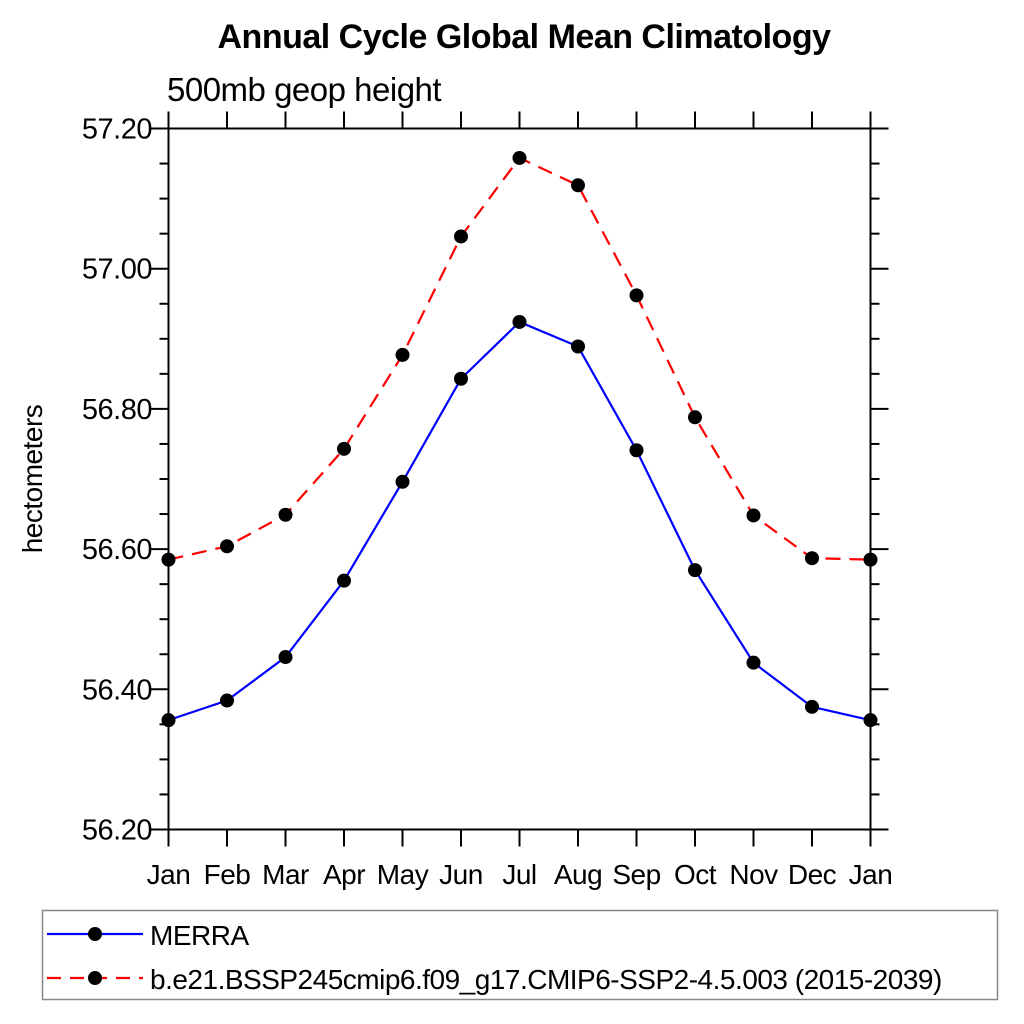 This screenshot has width=1024, height=1024. What do you see at coordinates (117, 270) in the screenshot?
I see `y-tick-label: 57.00` at bounding box center [117, 270].